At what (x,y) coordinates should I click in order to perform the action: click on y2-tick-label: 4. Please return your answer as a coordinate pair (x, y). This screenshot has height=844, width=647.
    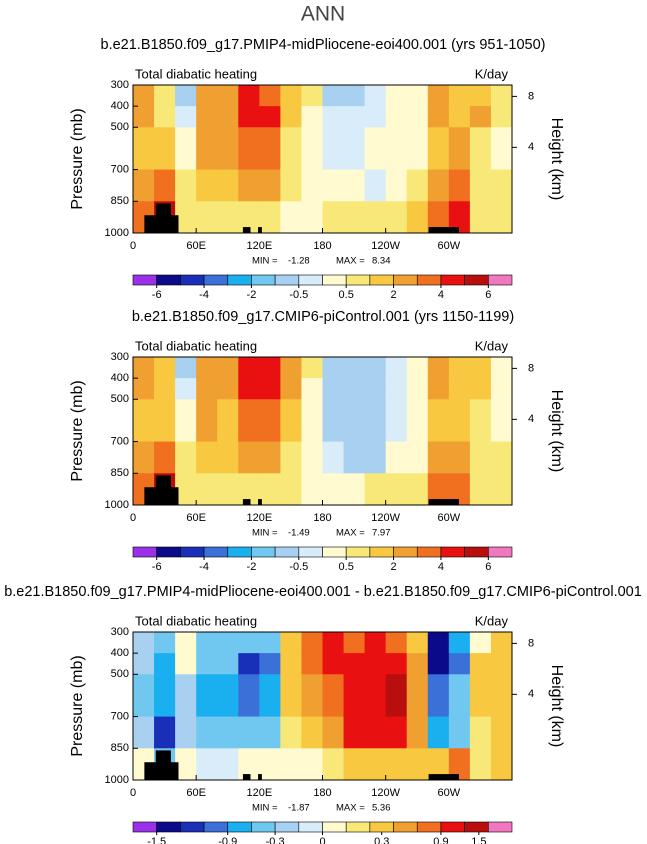
    Looking at the image, I should click on (531, 694).